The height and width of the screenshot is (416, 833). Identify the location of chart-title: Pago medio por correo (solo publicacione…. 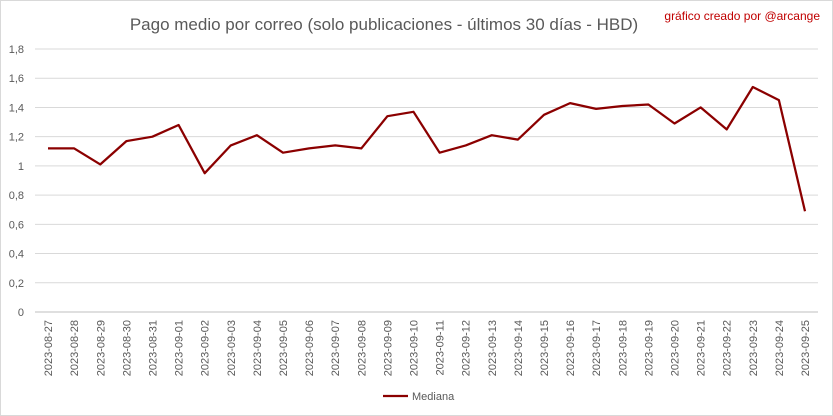
(384, 24).